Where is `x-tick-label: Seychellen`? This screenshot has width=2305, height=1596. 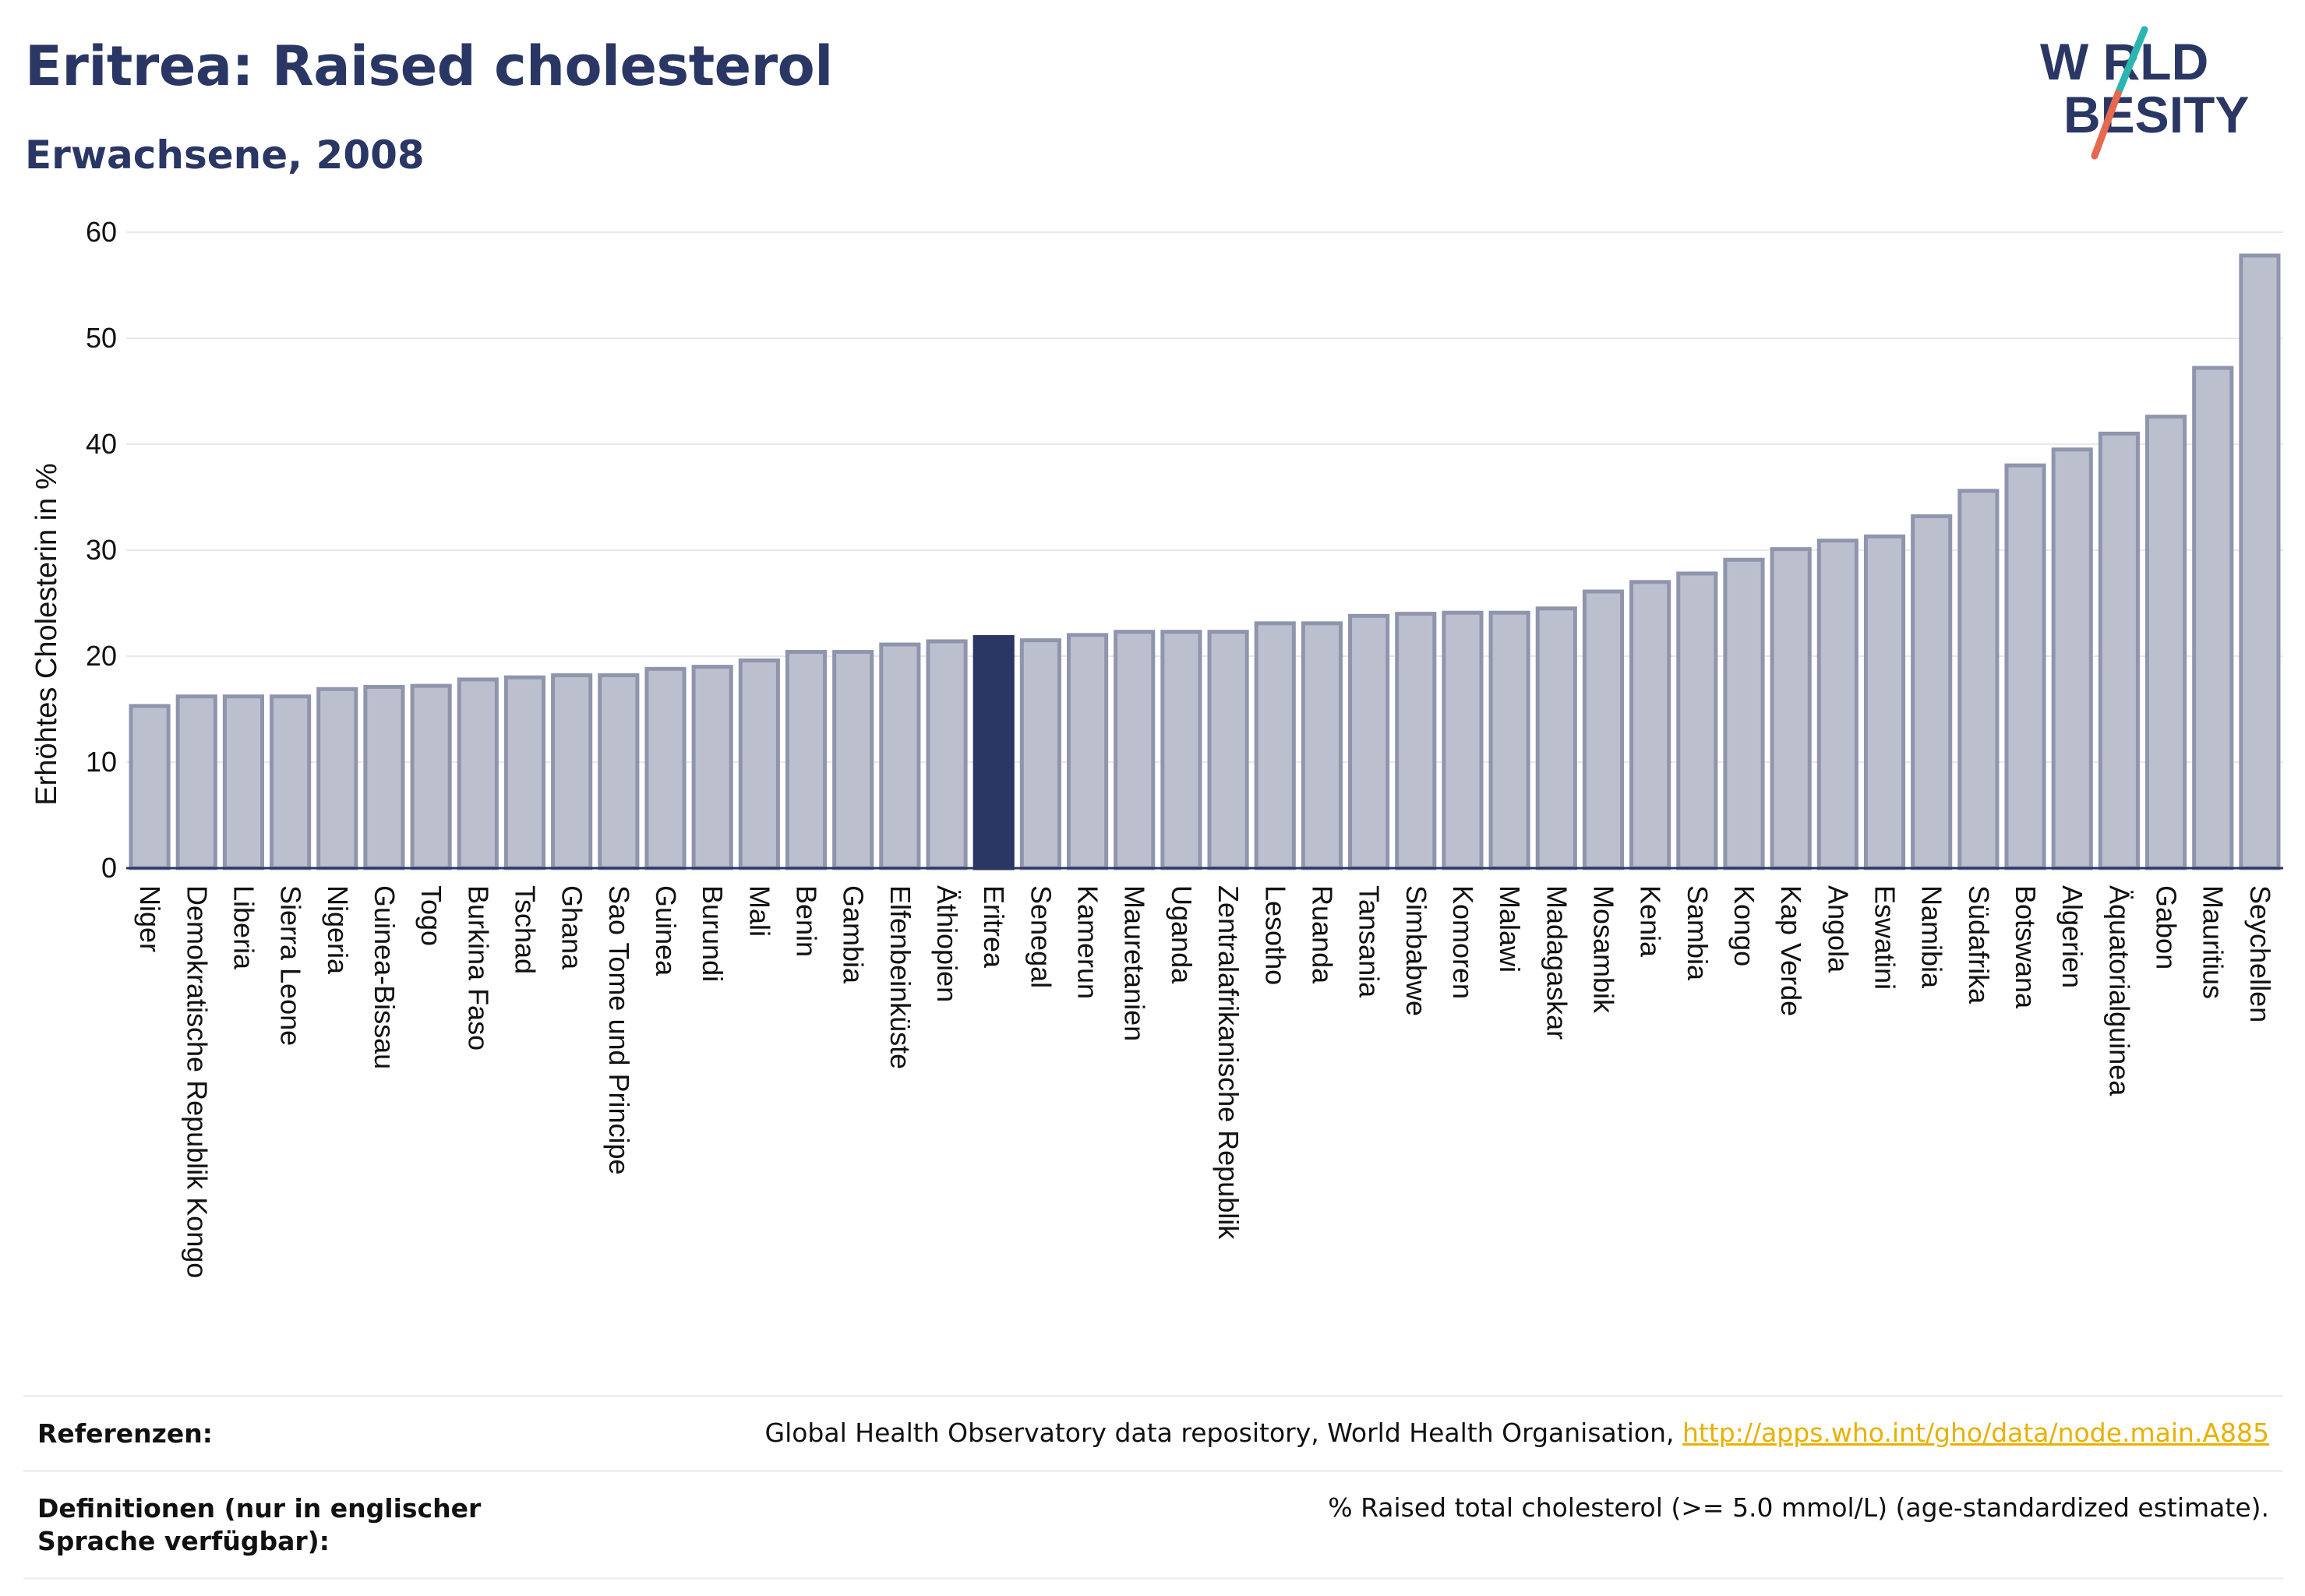 x-tick-label: Seychellen is located at coordinates (2260, 953).